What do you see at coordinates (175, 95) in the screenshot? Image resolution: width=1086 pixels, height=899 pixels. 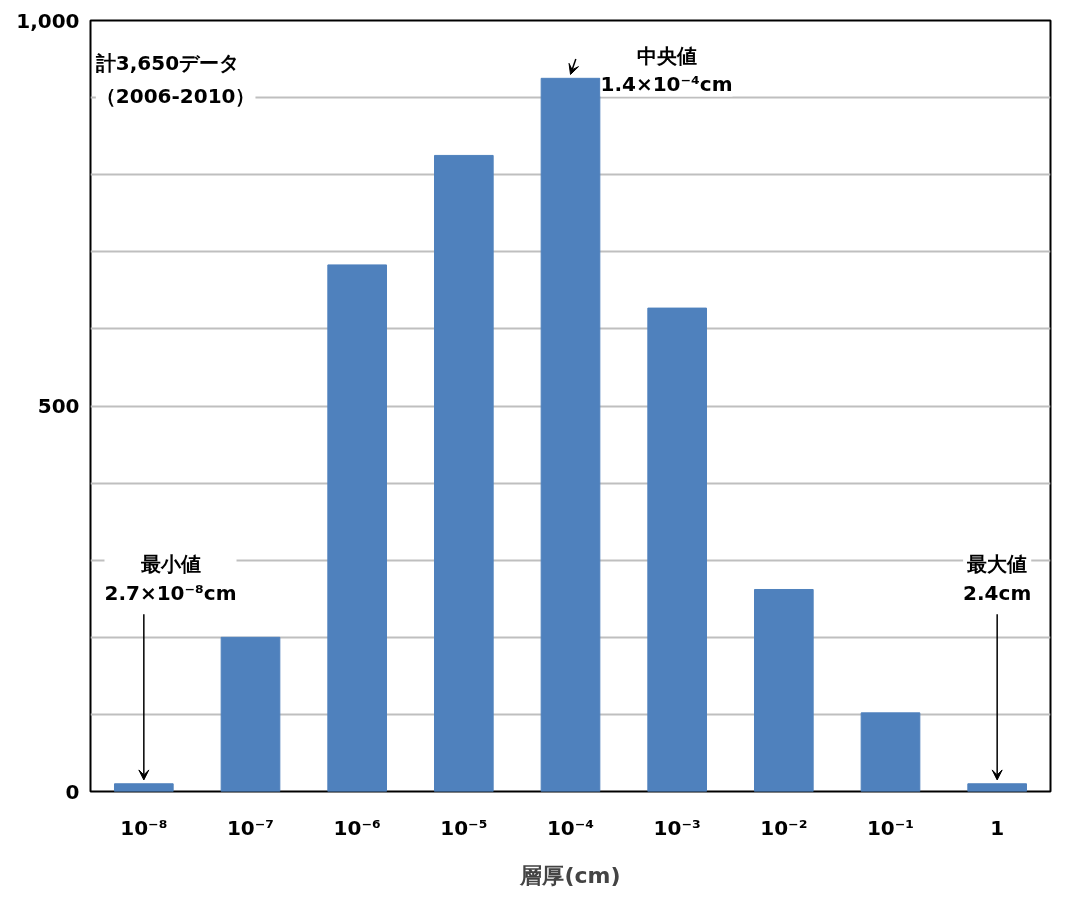 I see `annotation: （2006-2010）` at bounding box center [175, 95].